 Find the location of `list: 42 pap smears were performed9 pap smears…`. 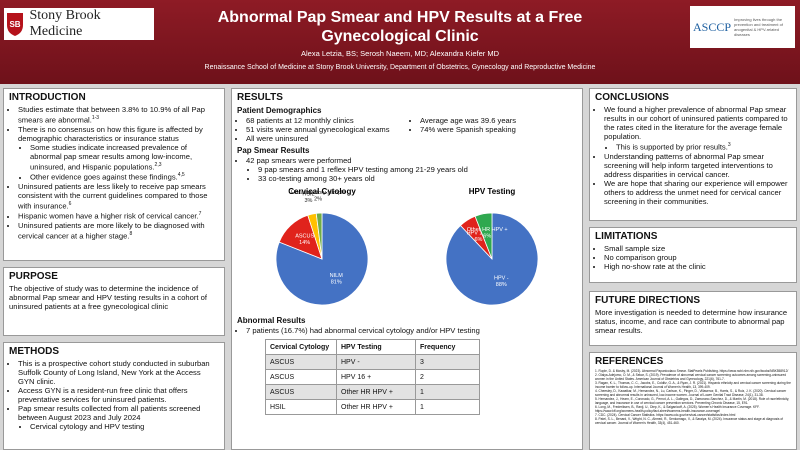

list: 42 pap smears were performed9 pap smears… is located at coordinates (407, 169).